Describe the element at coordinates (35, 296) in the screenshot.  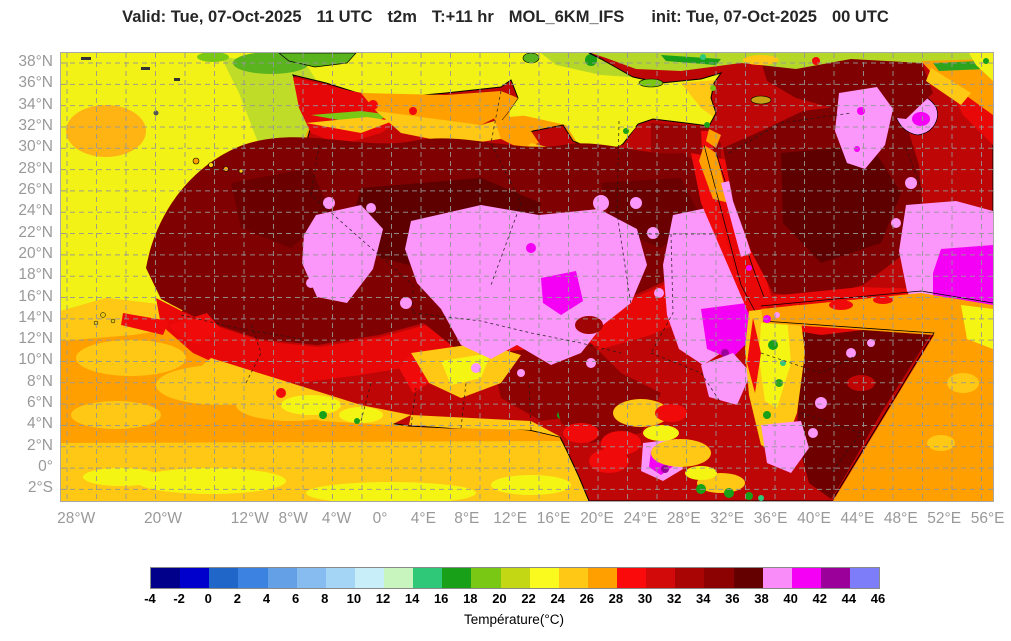
I see `lat-tick-label: 16°N` at that location.